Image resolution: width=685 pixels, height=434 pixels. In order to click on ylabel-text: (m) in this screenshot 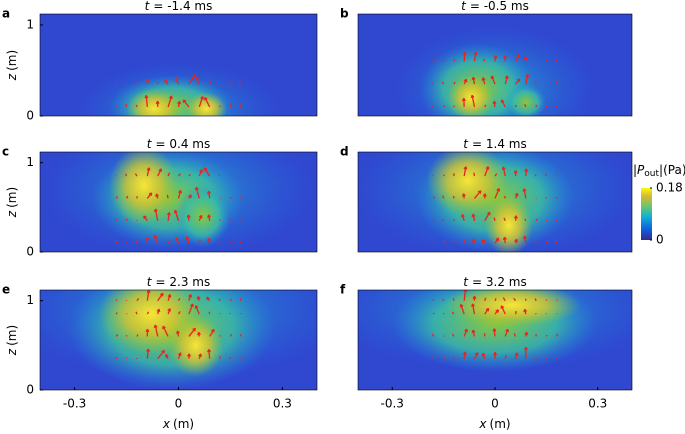, I will do `click(12, 197)`.